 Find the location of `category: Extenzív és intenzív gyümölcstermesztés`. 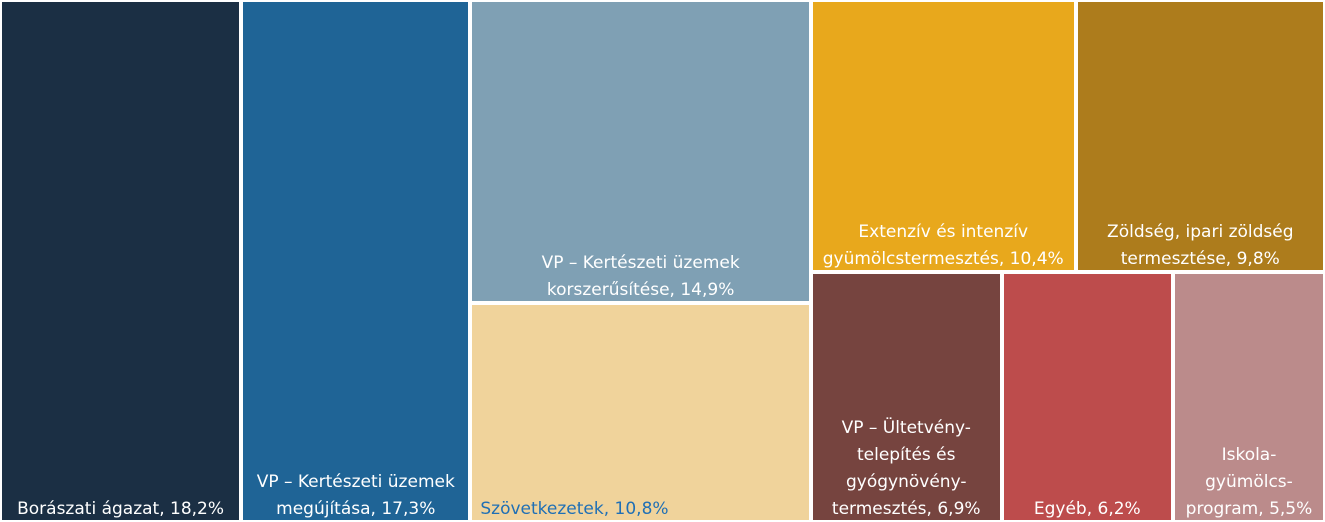

category: Extenzív és intenzív gyümölcstermesztés is located at coordinates (925, 245).